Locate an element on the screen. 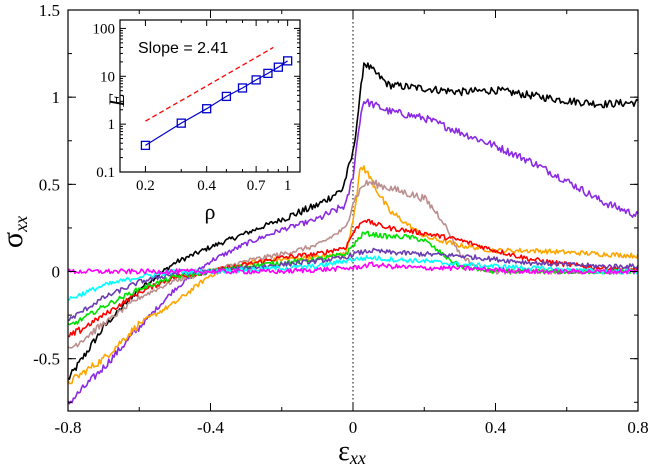 The height and width of the screenshot is (466, 654). y-tick-label: 1.5 is located at coordinates (49, 10).